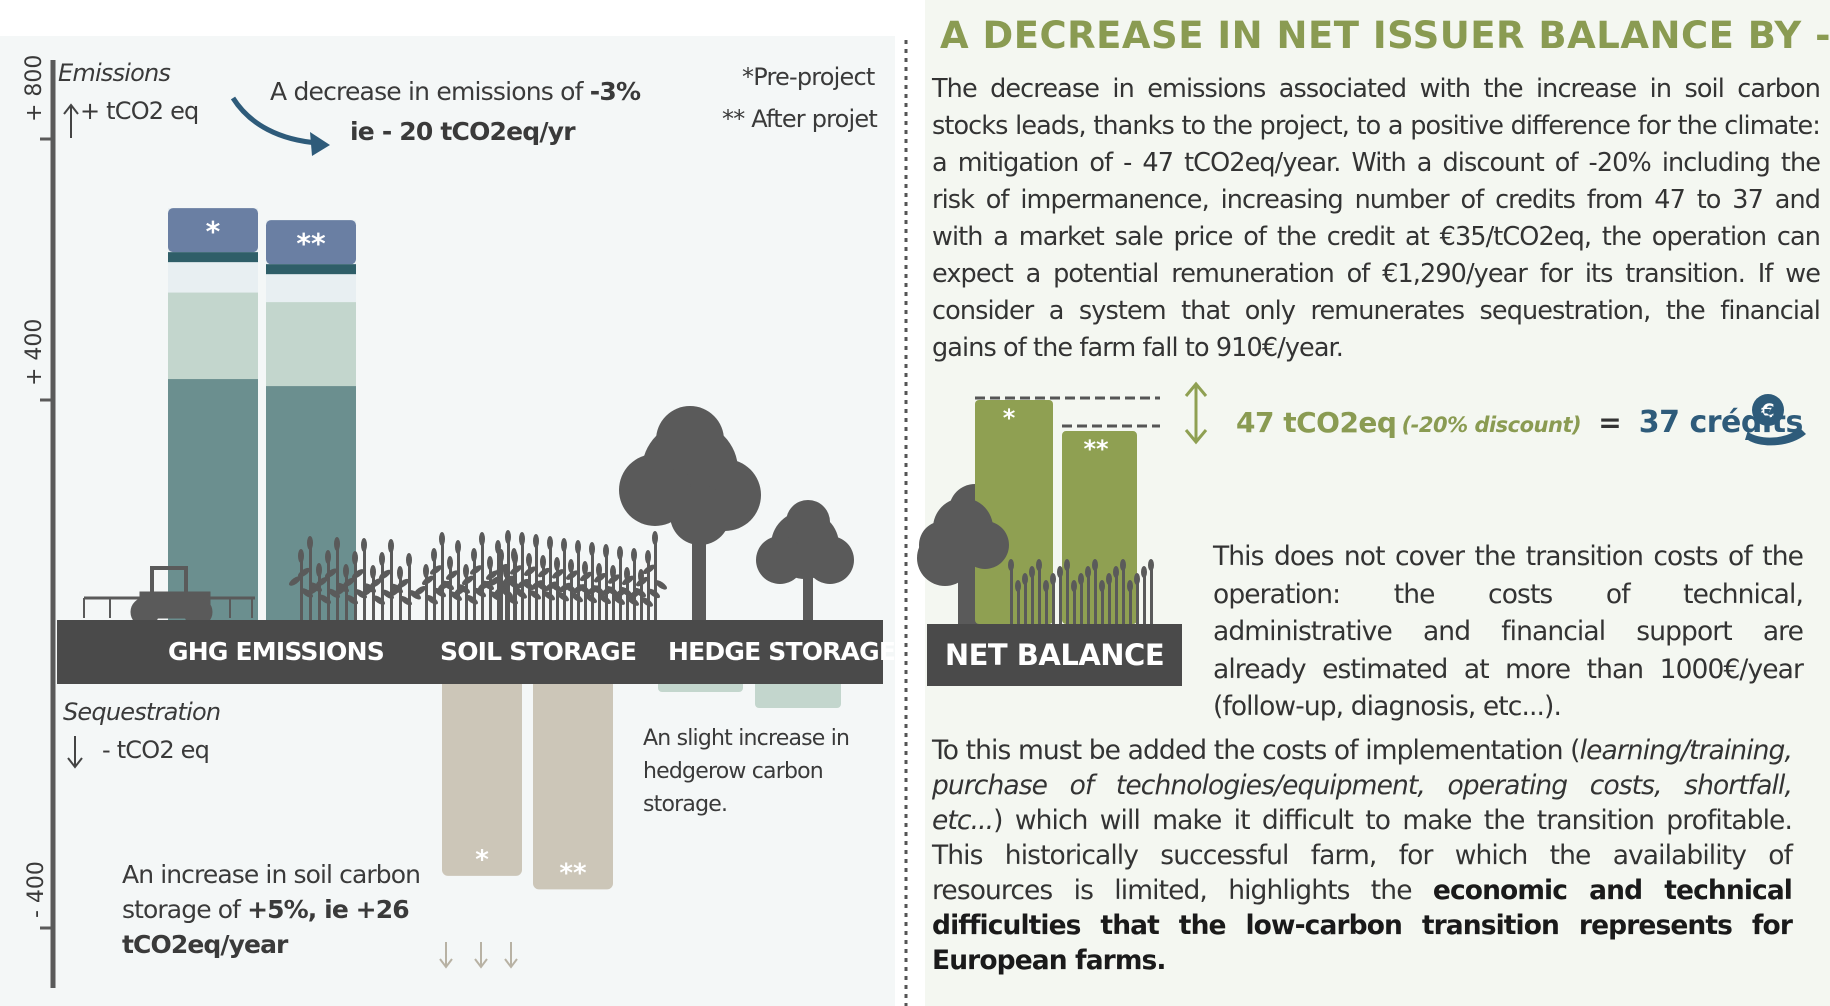 The height and width of the screenshot is (1006, 1830). Describe the element at coordinates (266, 909) in the screenshot. I see `soil-text-line2: storage of +5%, ie +26` at that location.